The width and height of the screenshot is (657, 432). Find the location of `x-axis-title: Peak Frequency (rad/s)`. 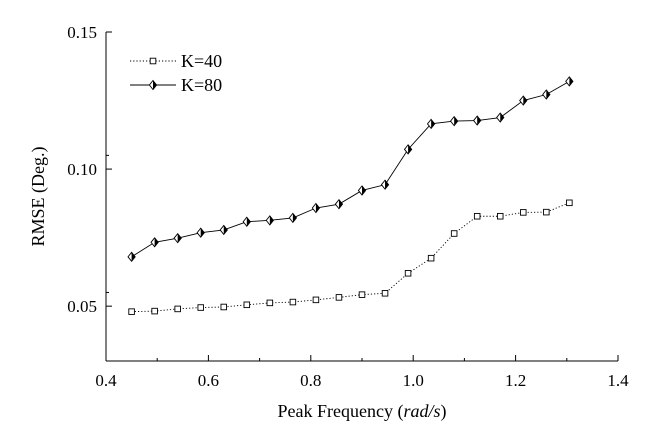

x-axis-title: Peak Frequency (rad/s) is located at coordinates (362, 411).